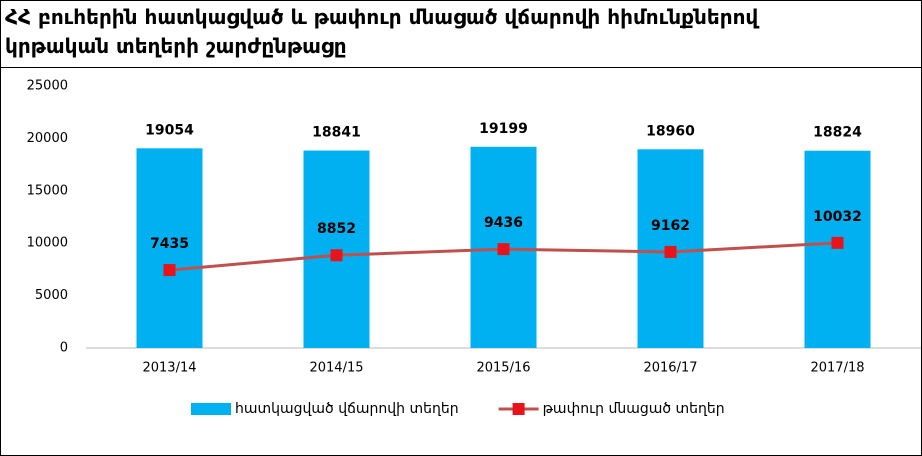  What do you see at coordinates (336, 368) in the screenshot?
I see `x-tick-label: 2014/15` at bounding box center [336, 368].